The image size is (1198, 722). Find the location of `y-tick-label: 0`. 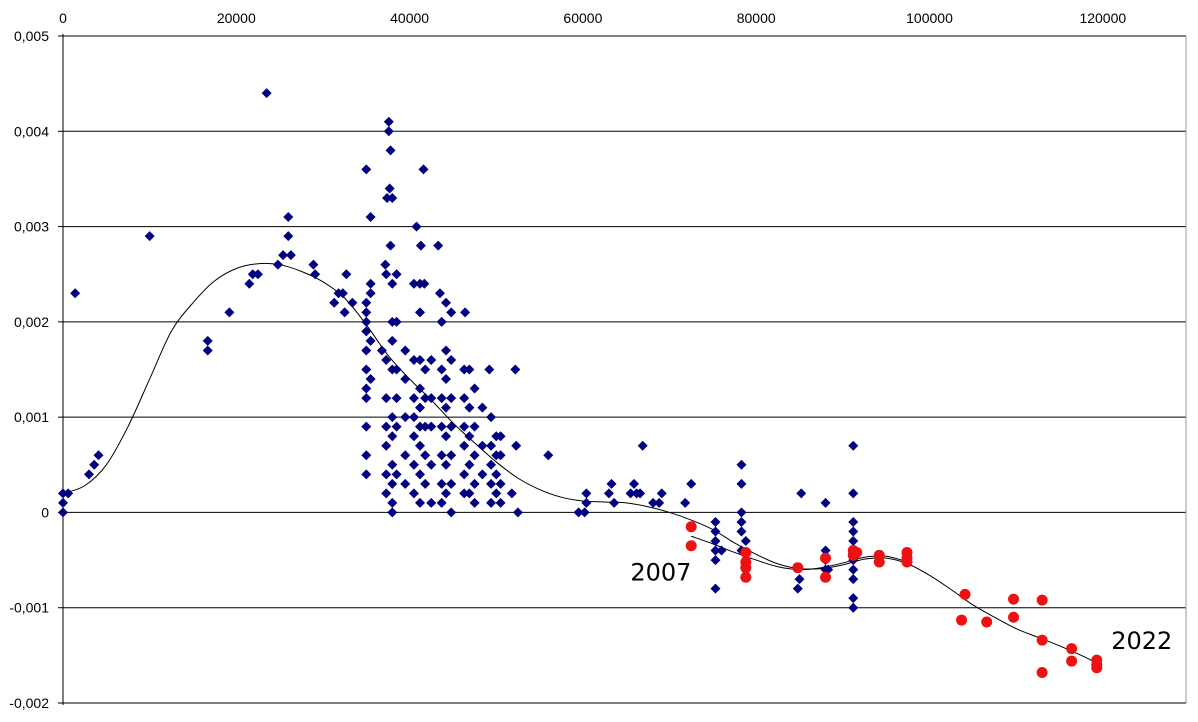

y-tick-label: 0 is located at coordinates (45, 512).